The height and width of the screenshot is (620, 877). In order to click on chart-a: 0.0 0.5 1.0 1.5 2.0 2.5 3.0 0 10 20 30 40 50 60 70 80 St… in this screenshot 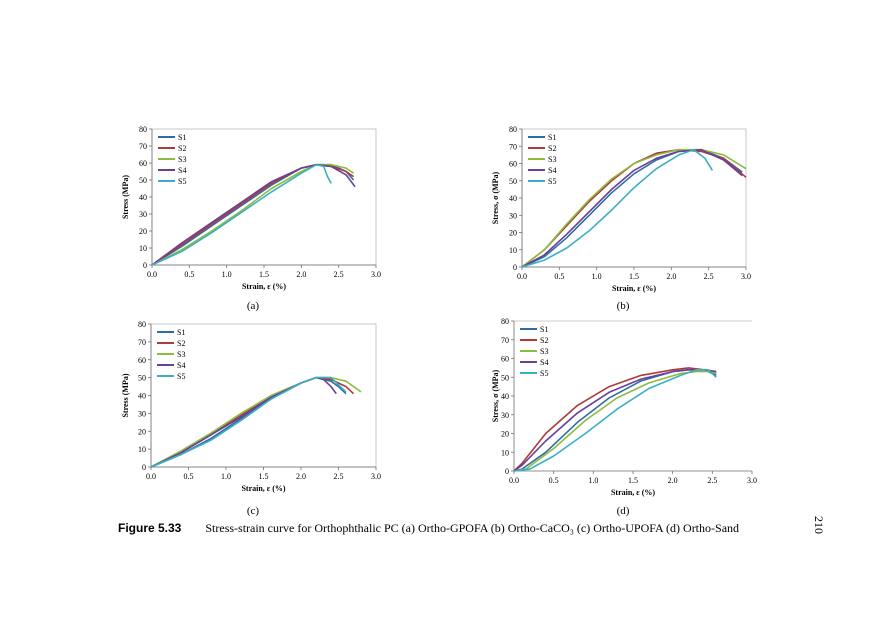, I will do `click(251, 208)`.